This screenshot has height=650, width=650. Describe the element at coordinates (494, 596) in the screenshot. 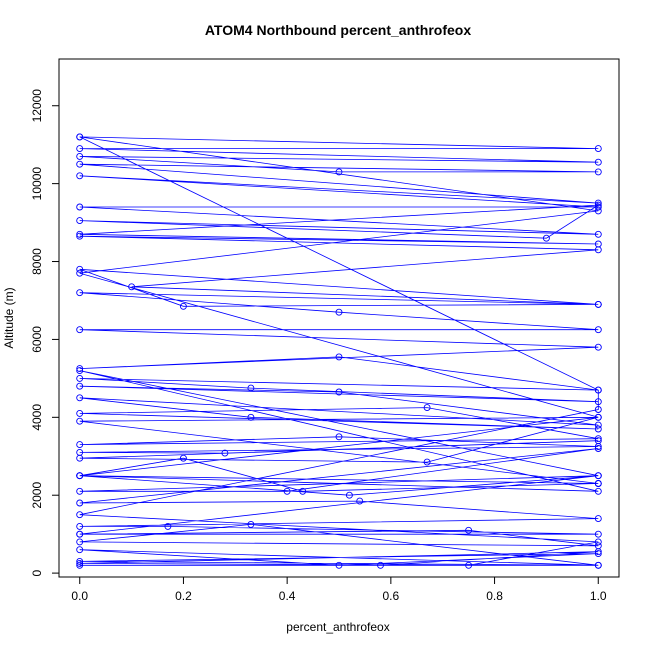

I see `x-tick-label: 0.8` at that location.